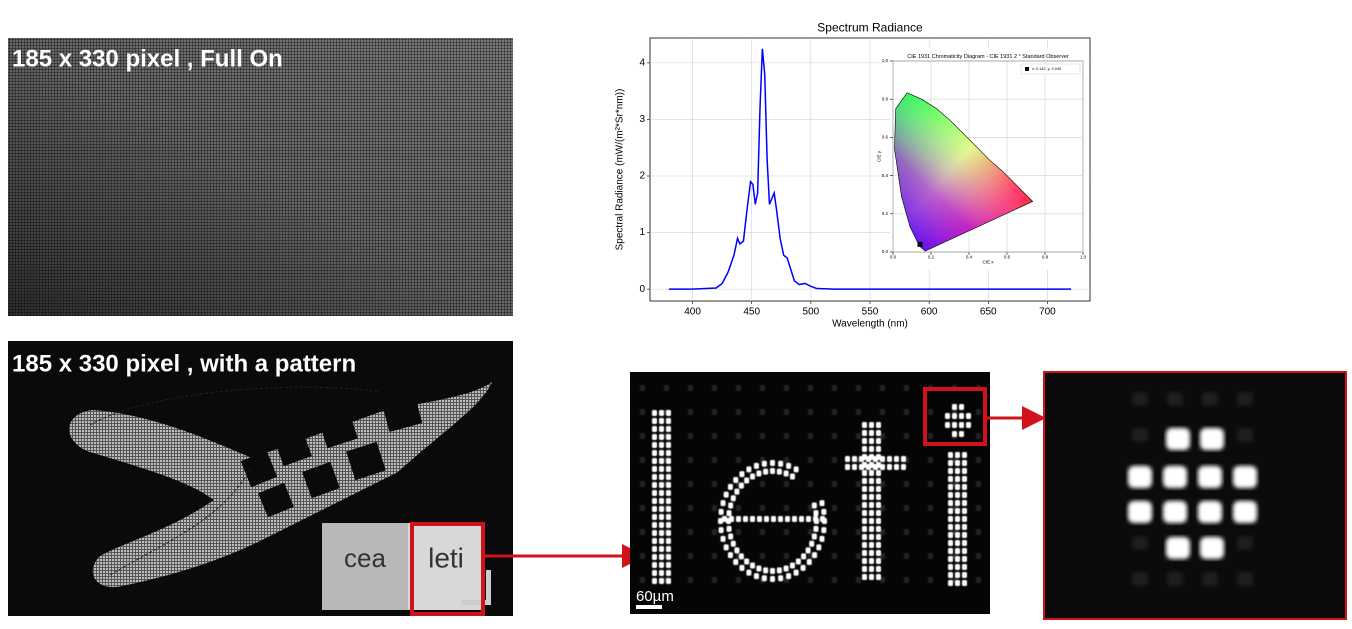  Describe the element at coordinates (692, 312) in the screenshot. I see `x-tick-label: 400` at that location.